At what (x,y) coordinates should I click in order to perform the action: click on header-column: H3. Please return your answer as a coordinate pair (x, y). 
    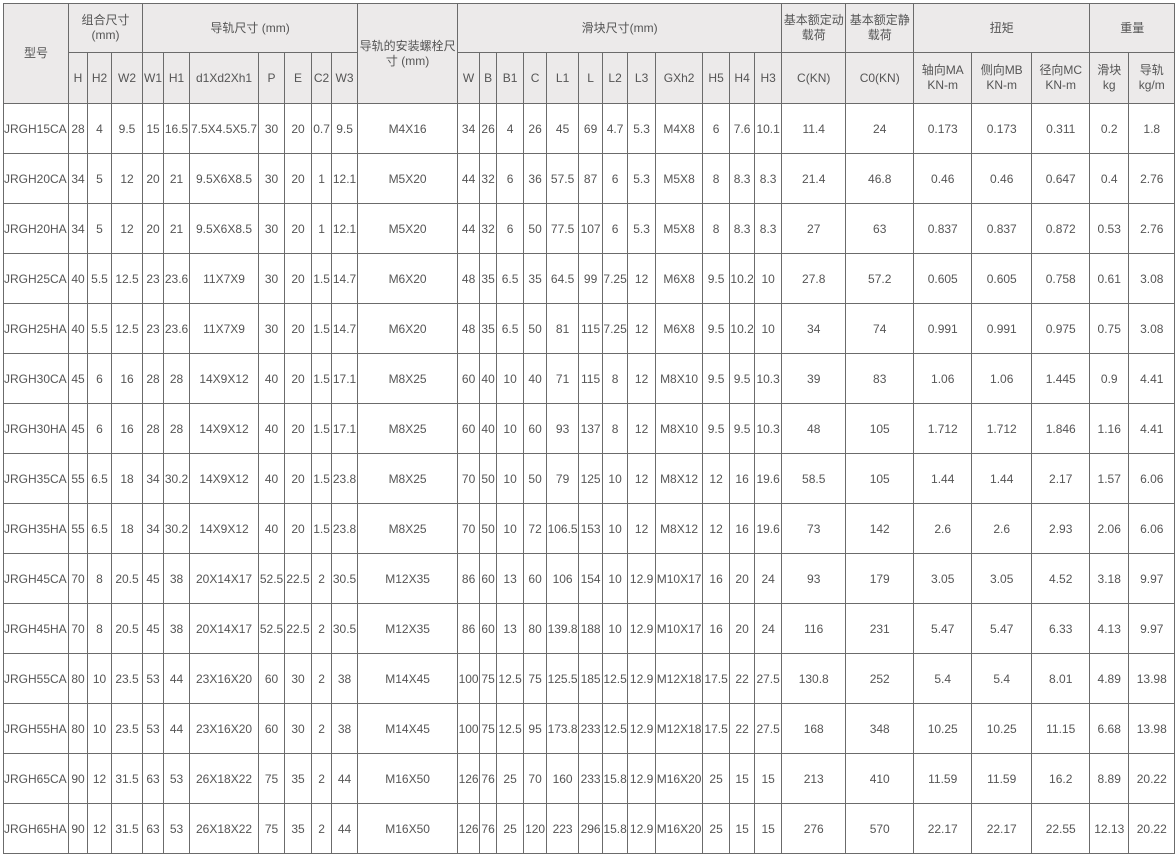
    Looking at the image, I should click on (768, 78).